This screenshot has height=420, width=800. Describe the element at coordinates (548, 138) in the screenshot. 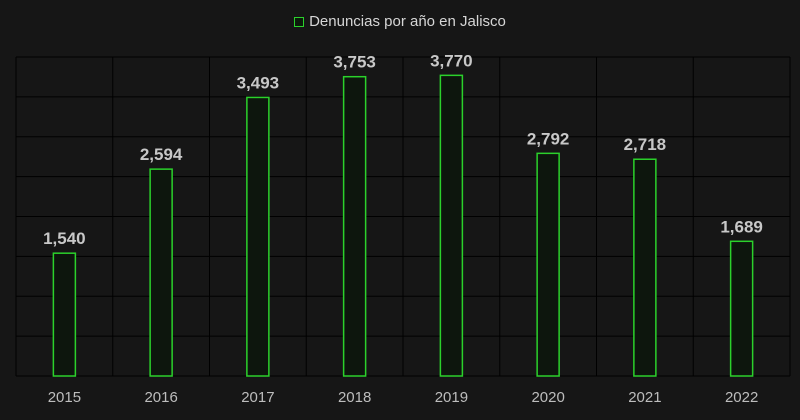

I see `data-label: 2,792` at that location.